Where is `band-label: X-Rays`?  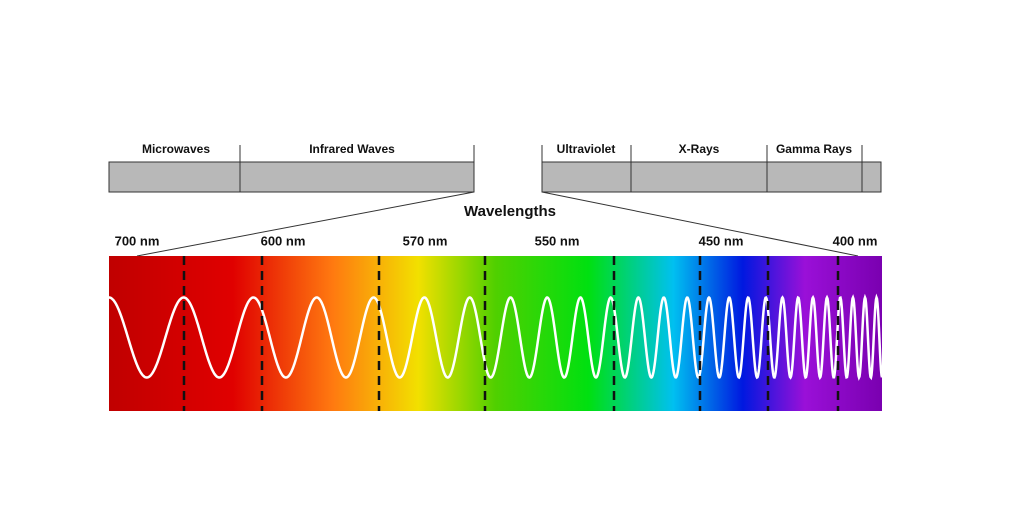 band-label: X-Rays is located at coordinates (699, 149).